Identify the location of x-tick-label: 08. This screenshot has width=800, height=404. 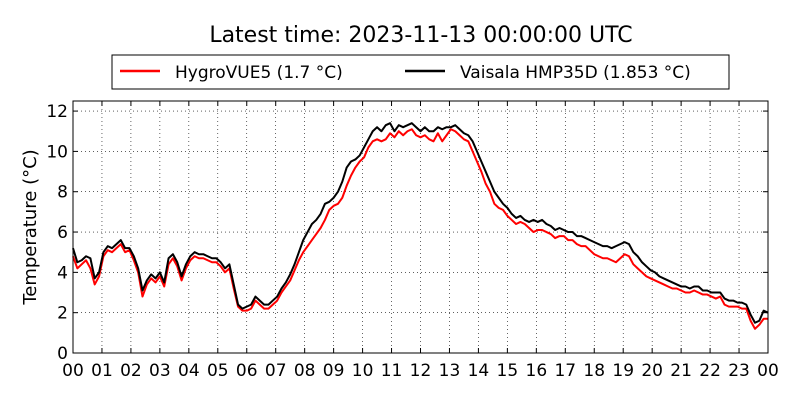
(305, 371).